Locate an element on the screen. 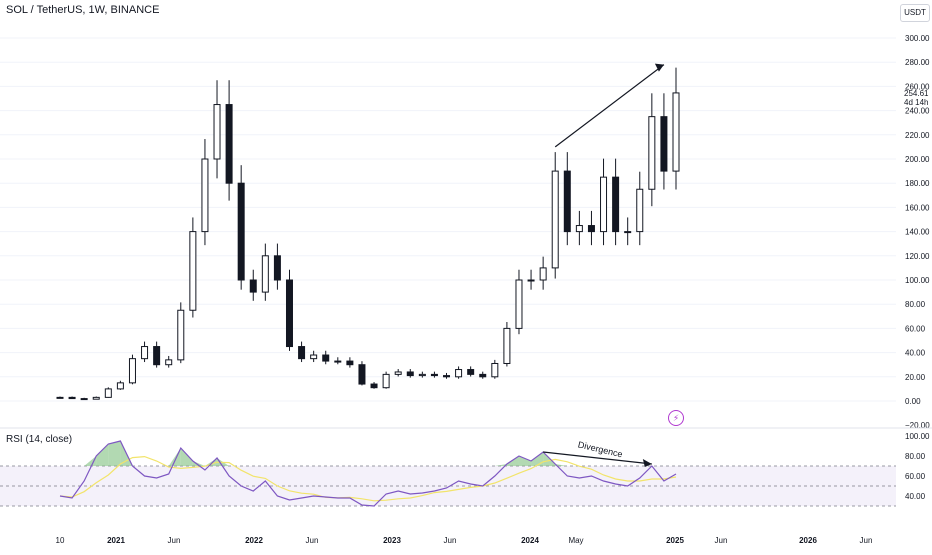  time-tick-label: 10 is located at coordinates (60, 540).